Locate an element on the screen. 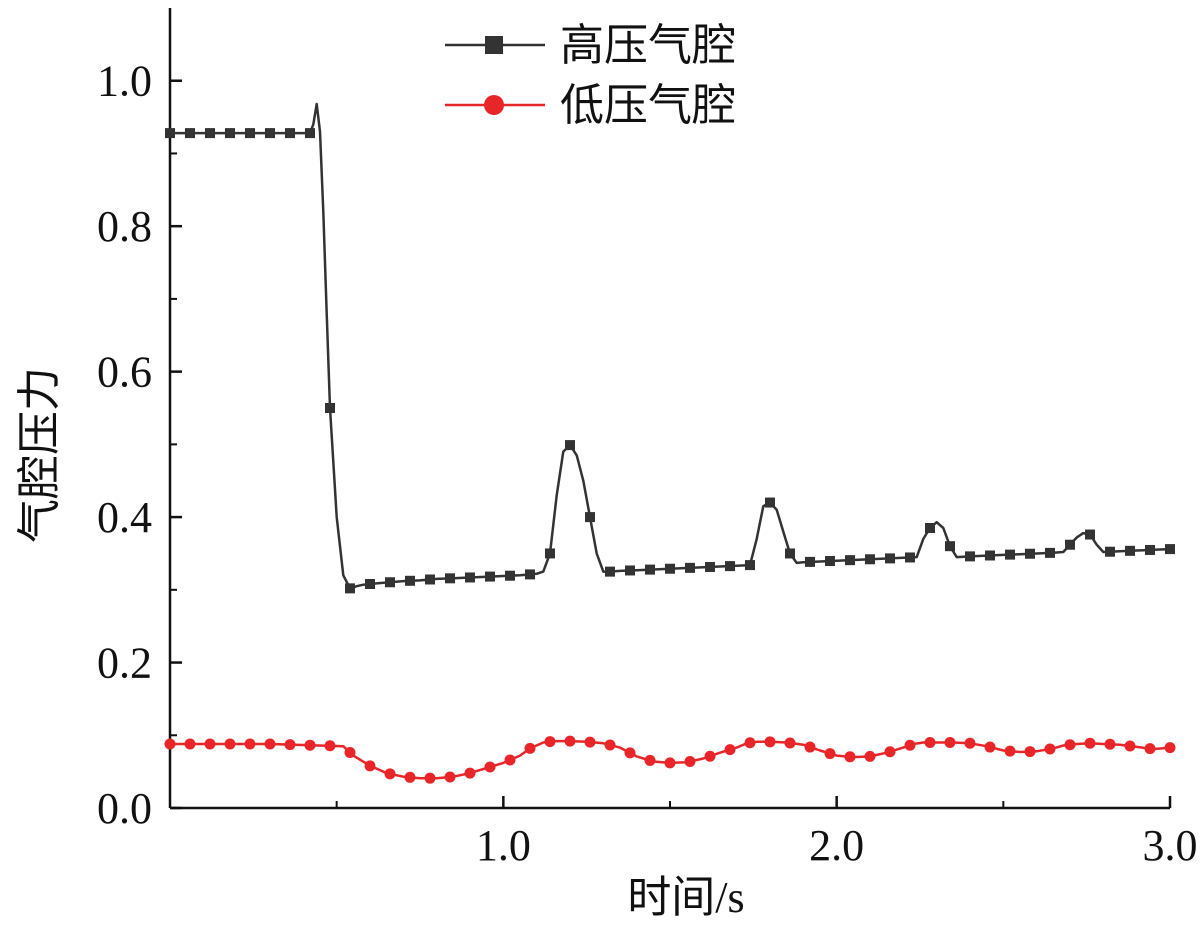 This screenshot has height=937, width=1200. legend-label: 高压气腔 is located at coordinates (648, 45).